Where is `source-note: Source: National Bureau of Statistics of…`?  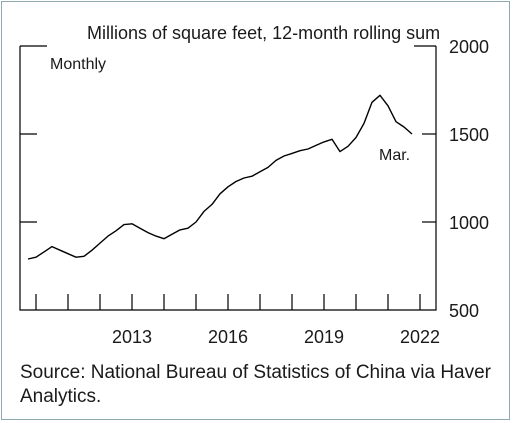 source-note: Source: National Bureau of Statistics of… is located at coordinates (256, 384).